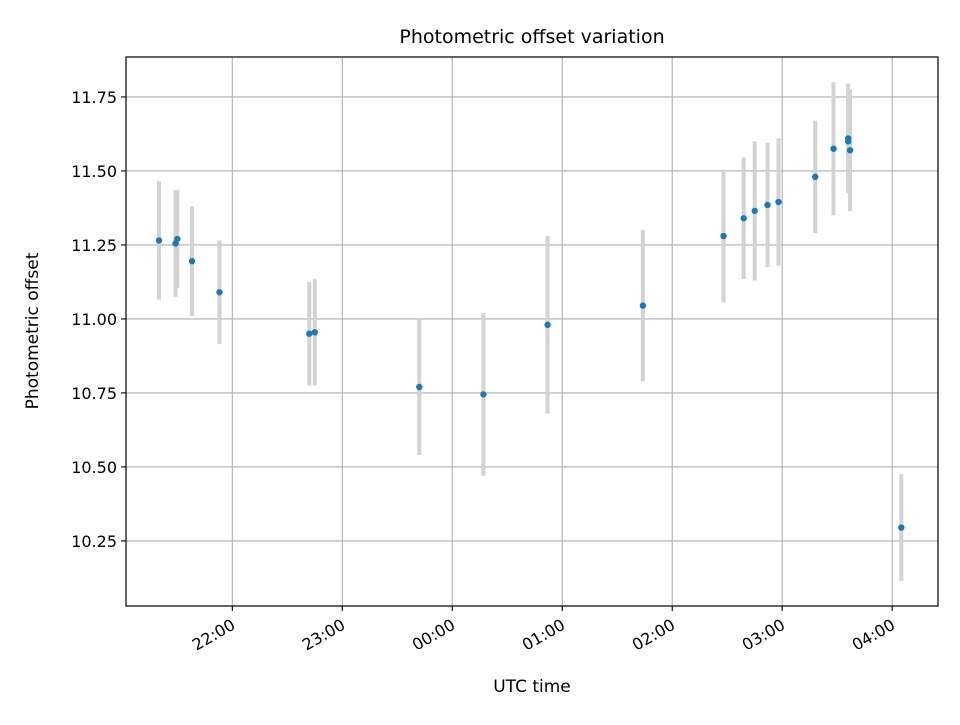 Image resolution: width=960 pixels, height=725 pixels. What do you see at coordinates (94, 97) in the screenshot?
I see `y-tick-label: 11.75` at bounding box center [94, 97].